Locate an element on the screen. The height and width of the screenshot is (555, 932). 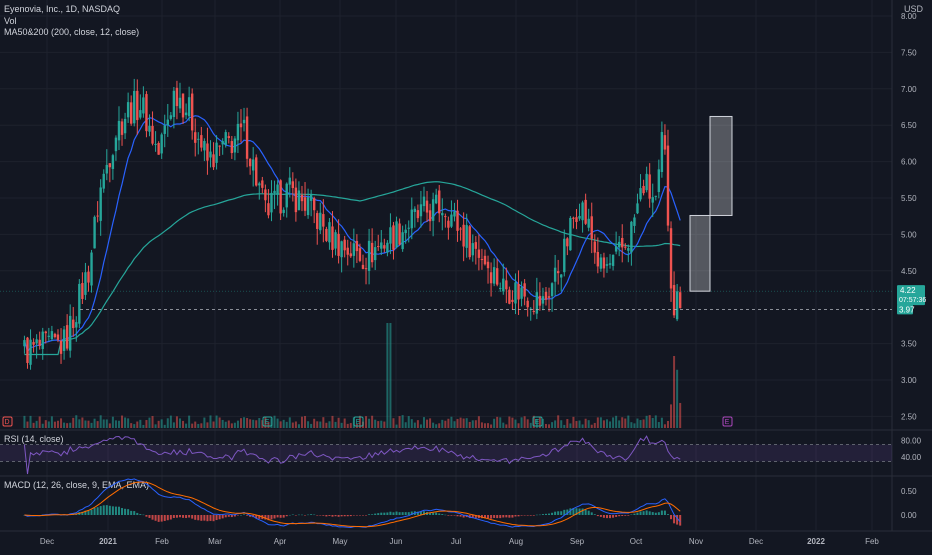
volume-legend: Vol is located at coordinates (10, 21).